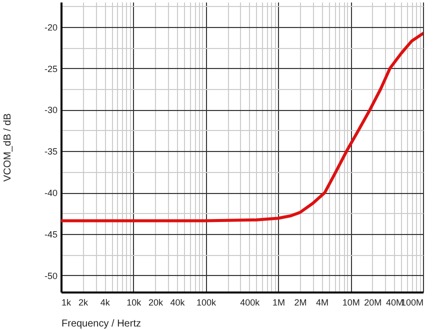 The image size is (435, 330). I want to click on y-axis-title: VCOM_dB / dB, so click(8, 147).